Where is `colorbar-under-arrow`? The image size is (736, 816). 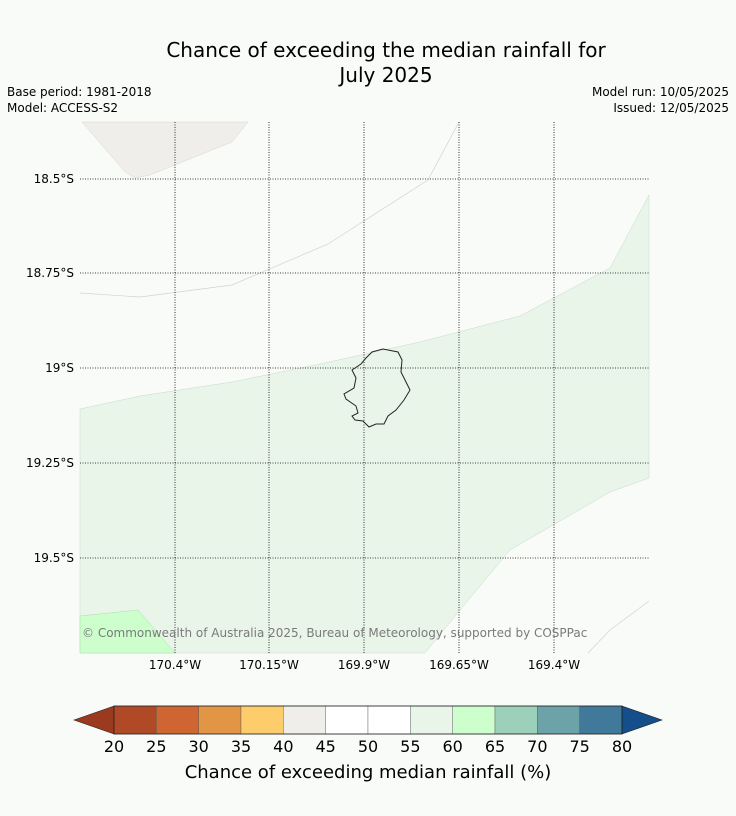 colorbar-under-arrow is located at coordinates (94, 720).